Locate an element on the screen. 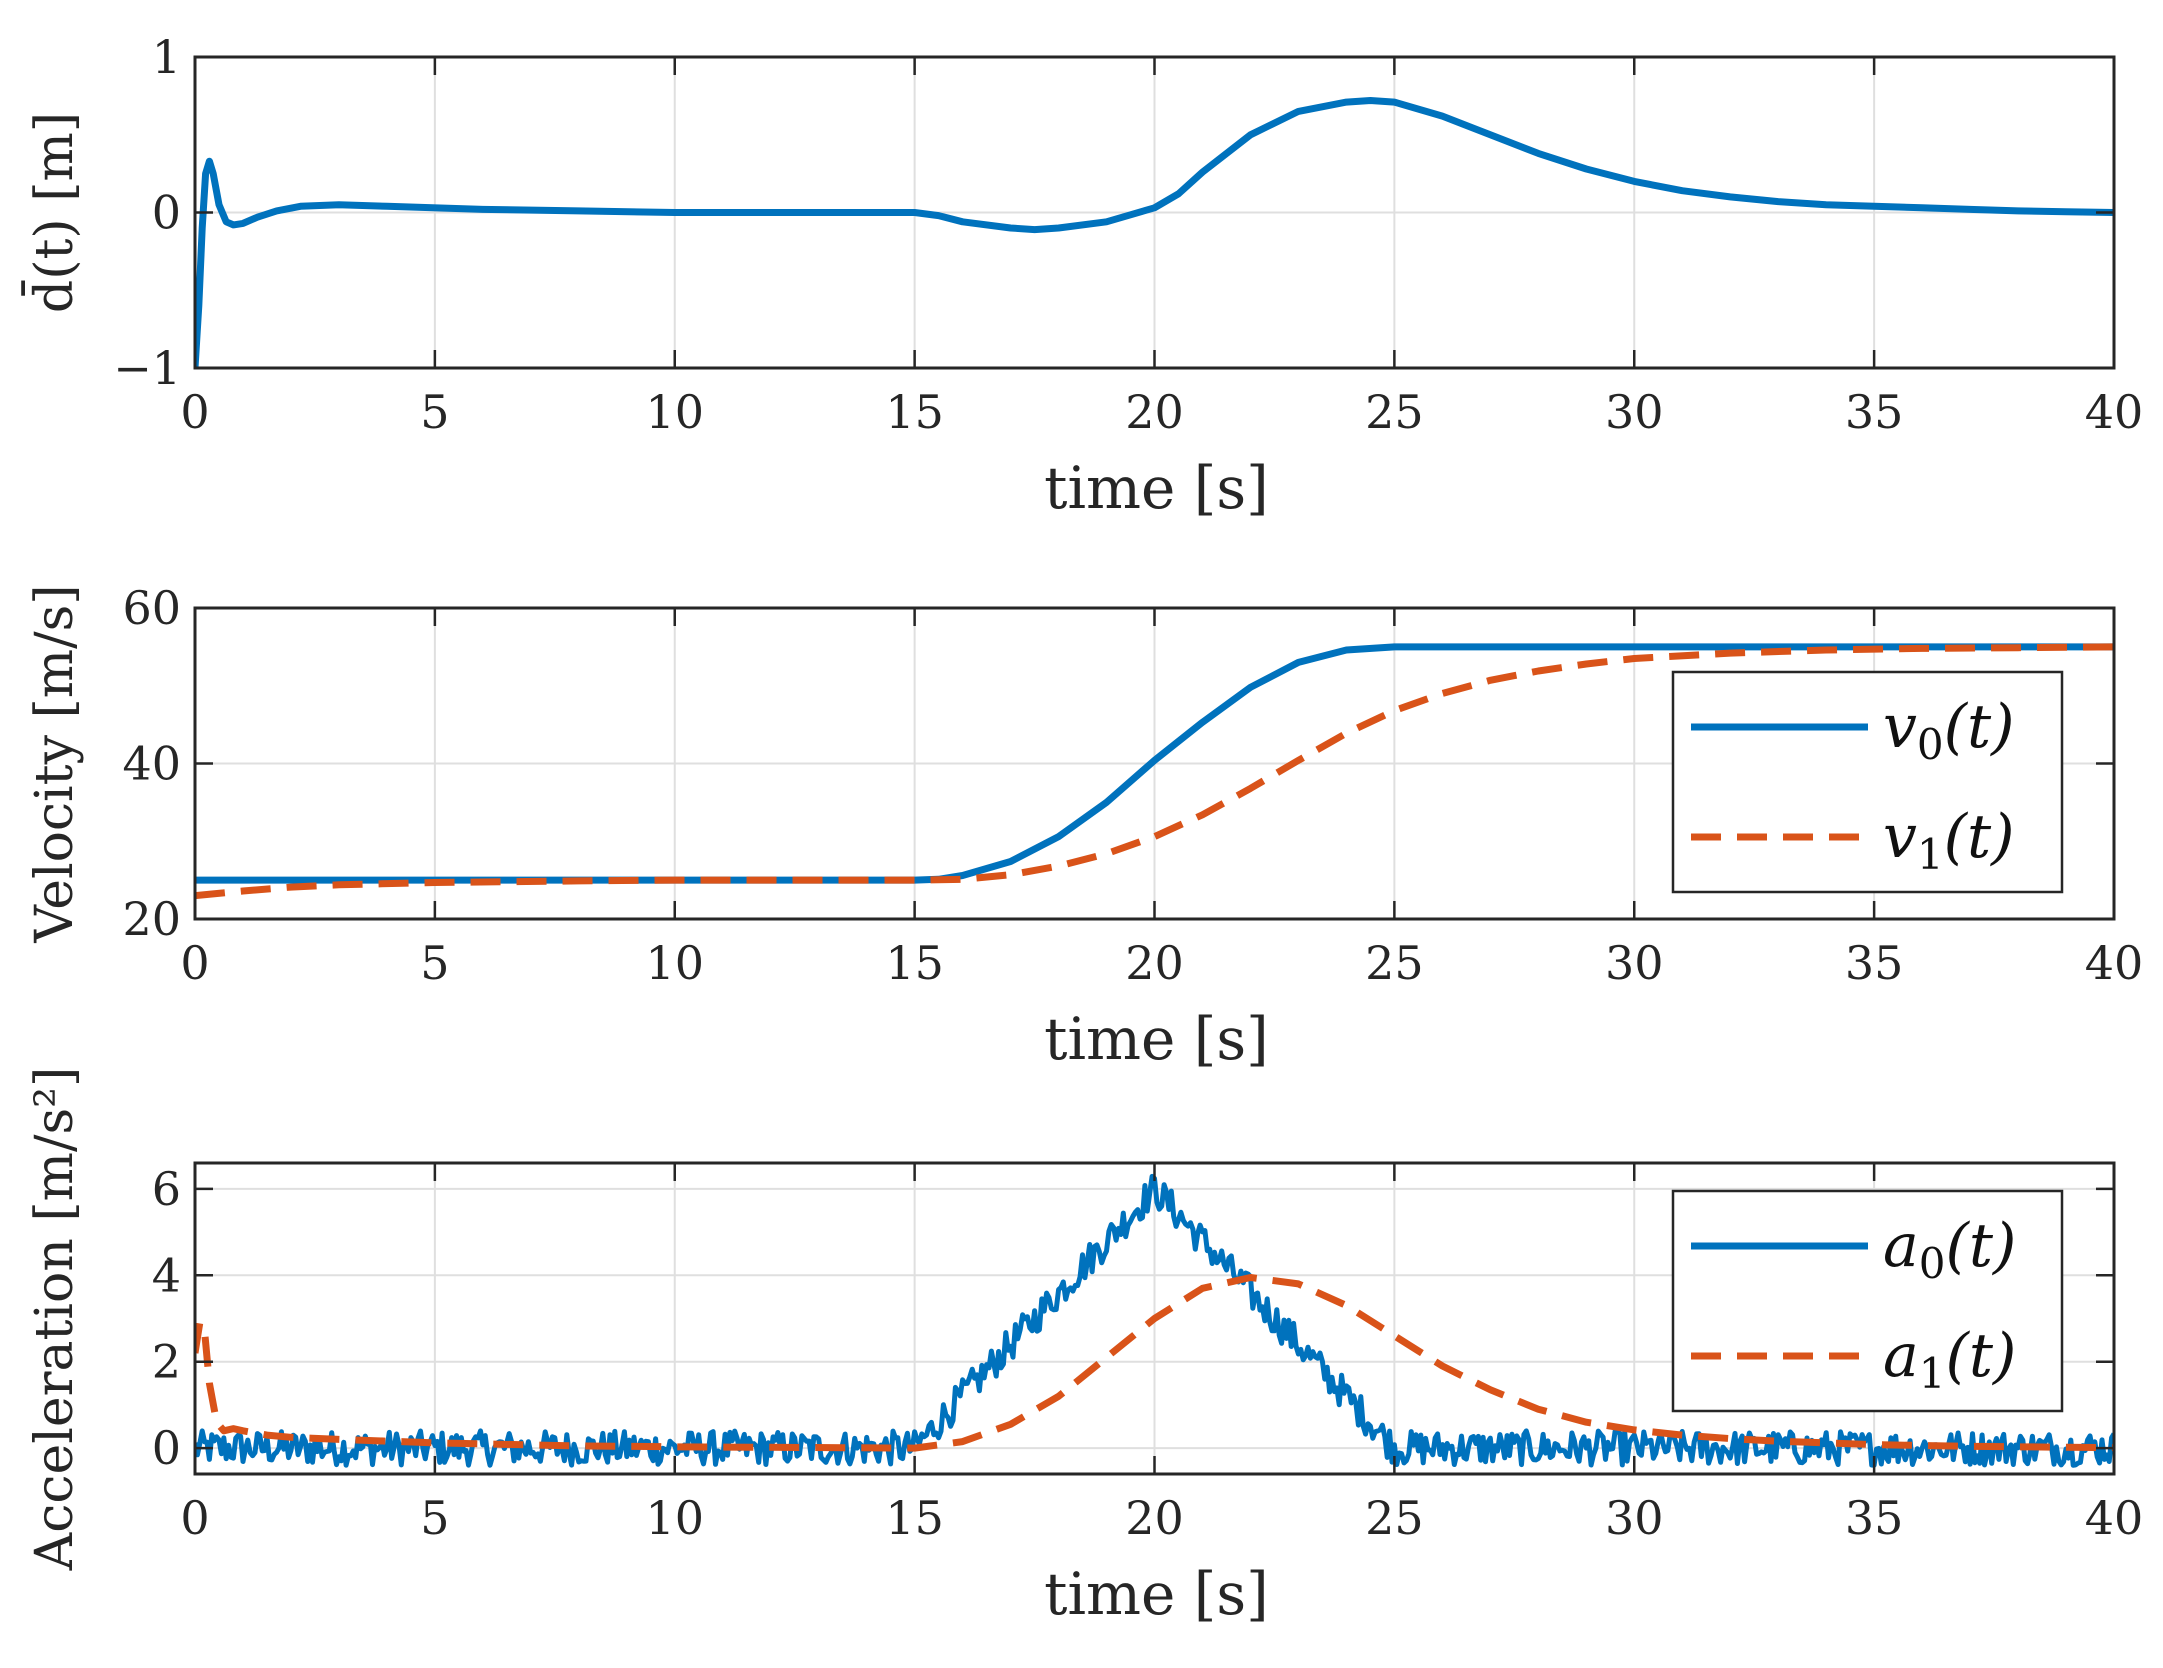  velocity-series-1-line is located at coordinates (1154, 771).